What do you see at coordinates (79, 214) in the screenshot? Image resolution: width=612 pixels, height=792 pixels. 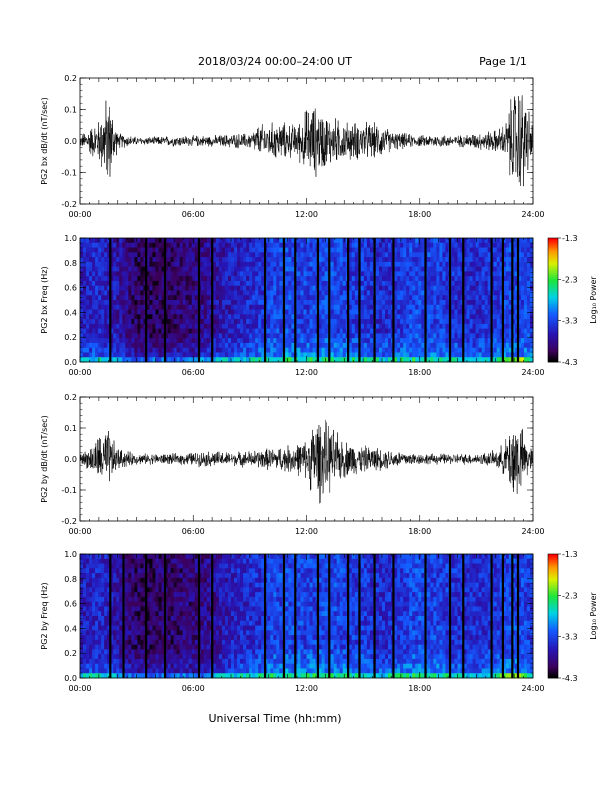 I see `x-tick-label: 00:00` at bounding box center [79, 214].